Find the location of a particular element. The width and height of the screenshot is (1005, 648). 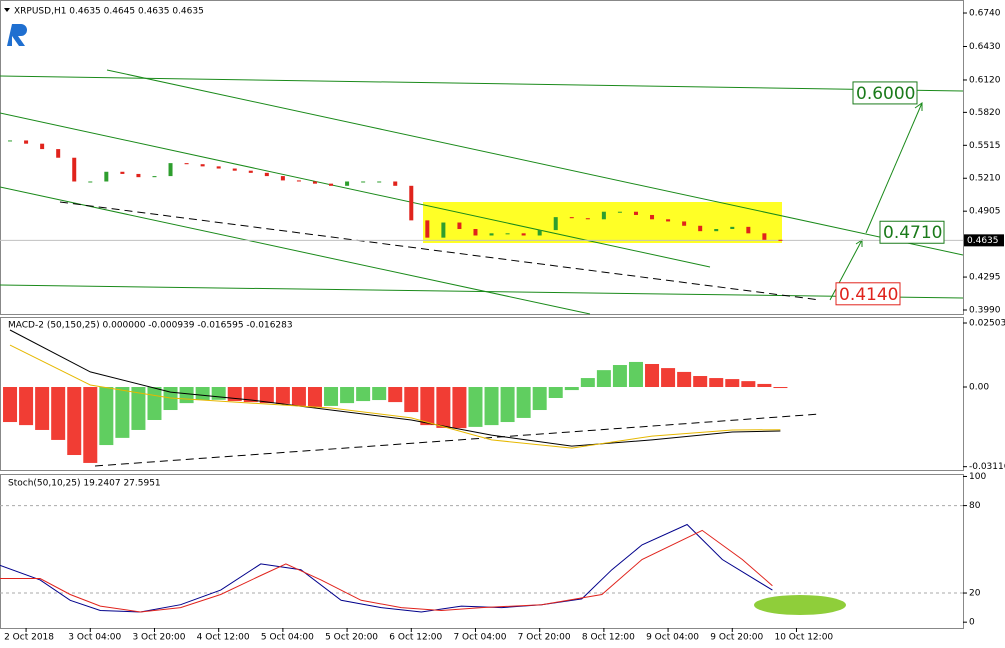

current-price-label: 0.4635 is located at coordinates (983, 241).